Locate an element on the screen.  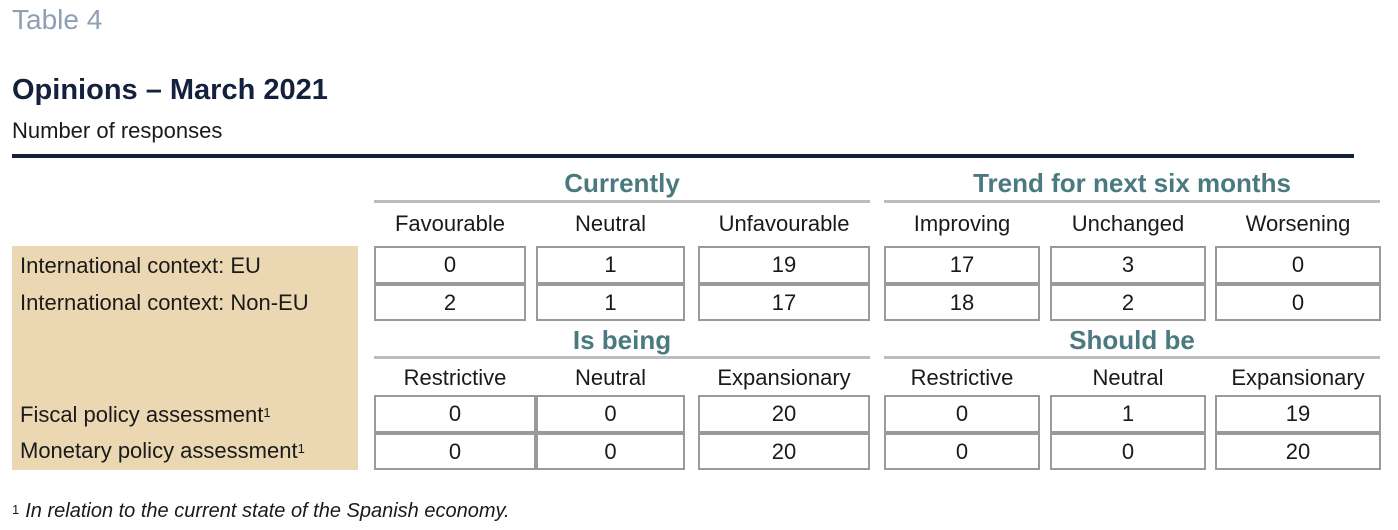
table-subtitle: Number of responses is located at coordinates (117, 130).